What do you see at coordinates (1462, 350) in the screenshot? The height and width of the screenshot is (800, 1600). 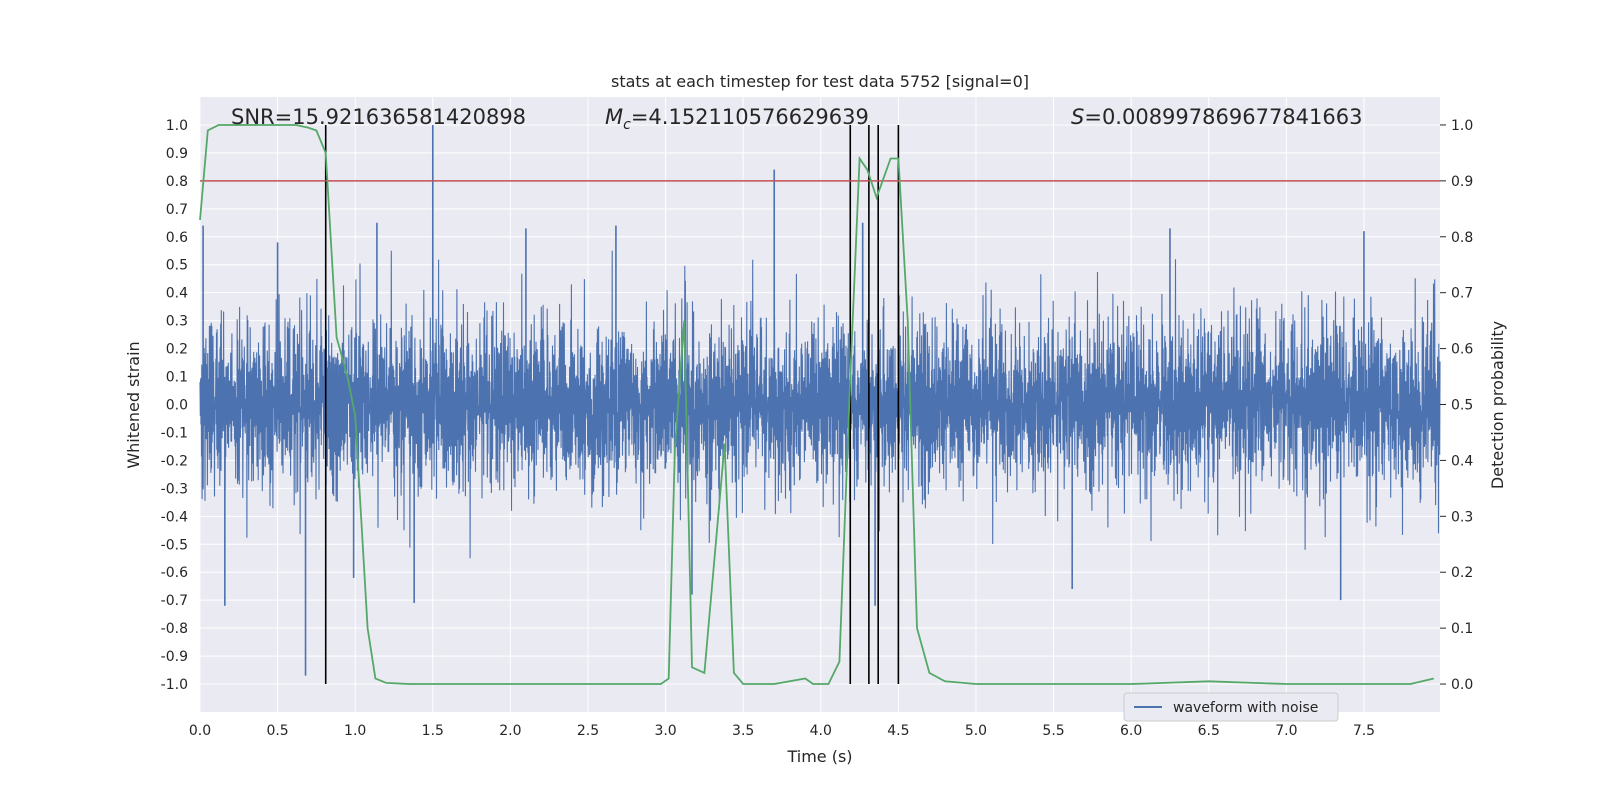 I see `y-right-tick-label: 0.6` at bounding box center [1462, 350].